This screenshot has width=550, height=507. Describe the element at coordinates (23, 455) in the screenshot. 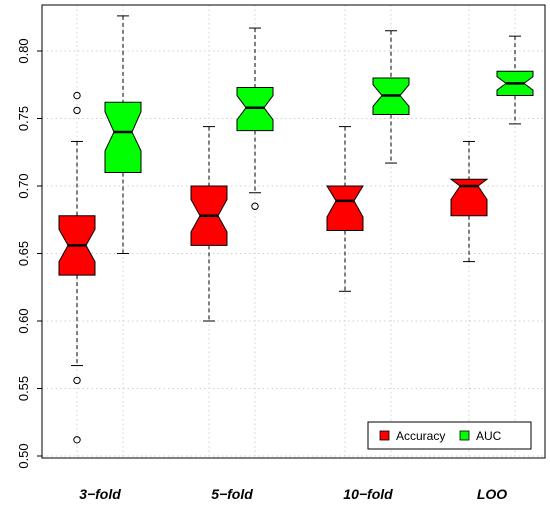

I see `y-tick-label: 0.50` at that location.